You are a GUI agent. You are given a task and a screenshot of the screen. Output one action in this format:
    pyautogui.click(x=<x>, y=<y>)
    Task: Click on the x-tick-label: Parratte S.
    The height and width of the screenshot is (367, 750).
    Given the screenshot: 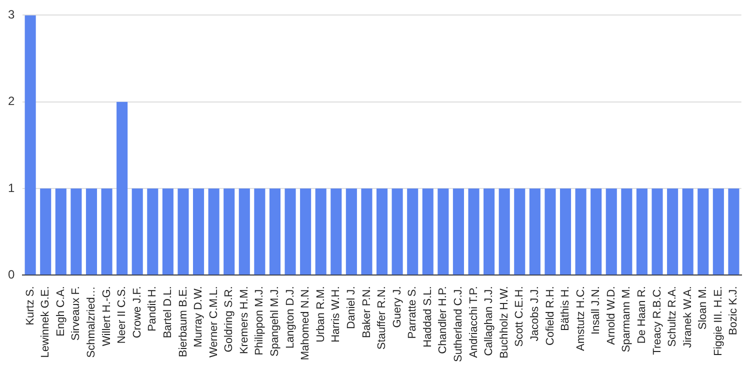 What is the action you would take?
    pyautogui.click(x=412, y=312)
    